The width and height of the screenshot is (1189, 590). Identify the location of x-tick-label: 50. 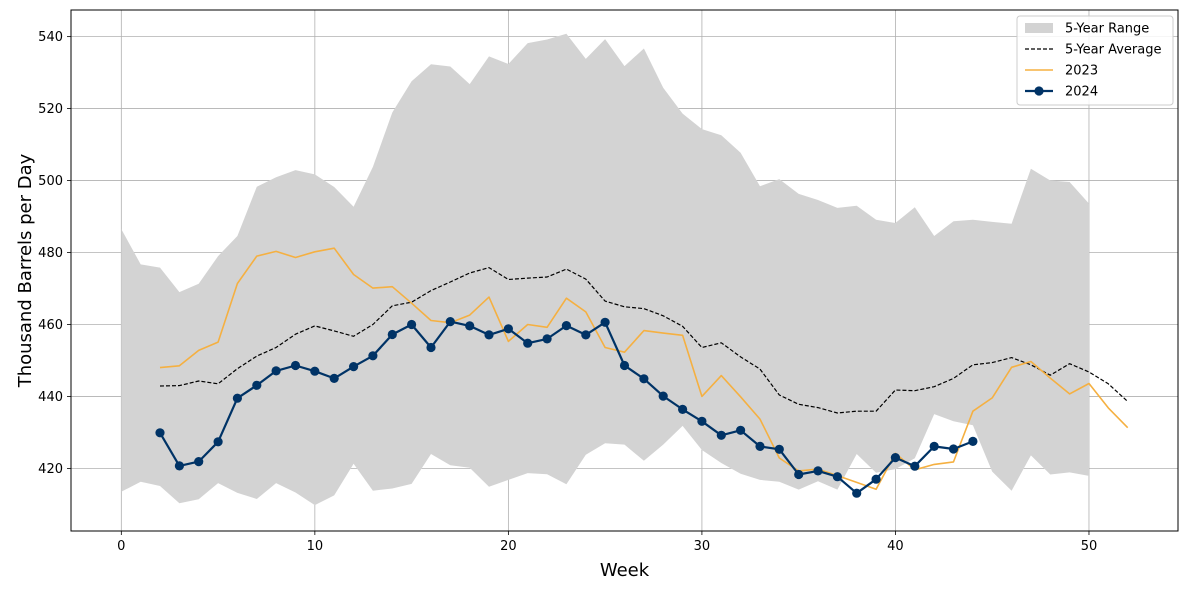
(1089, 546).